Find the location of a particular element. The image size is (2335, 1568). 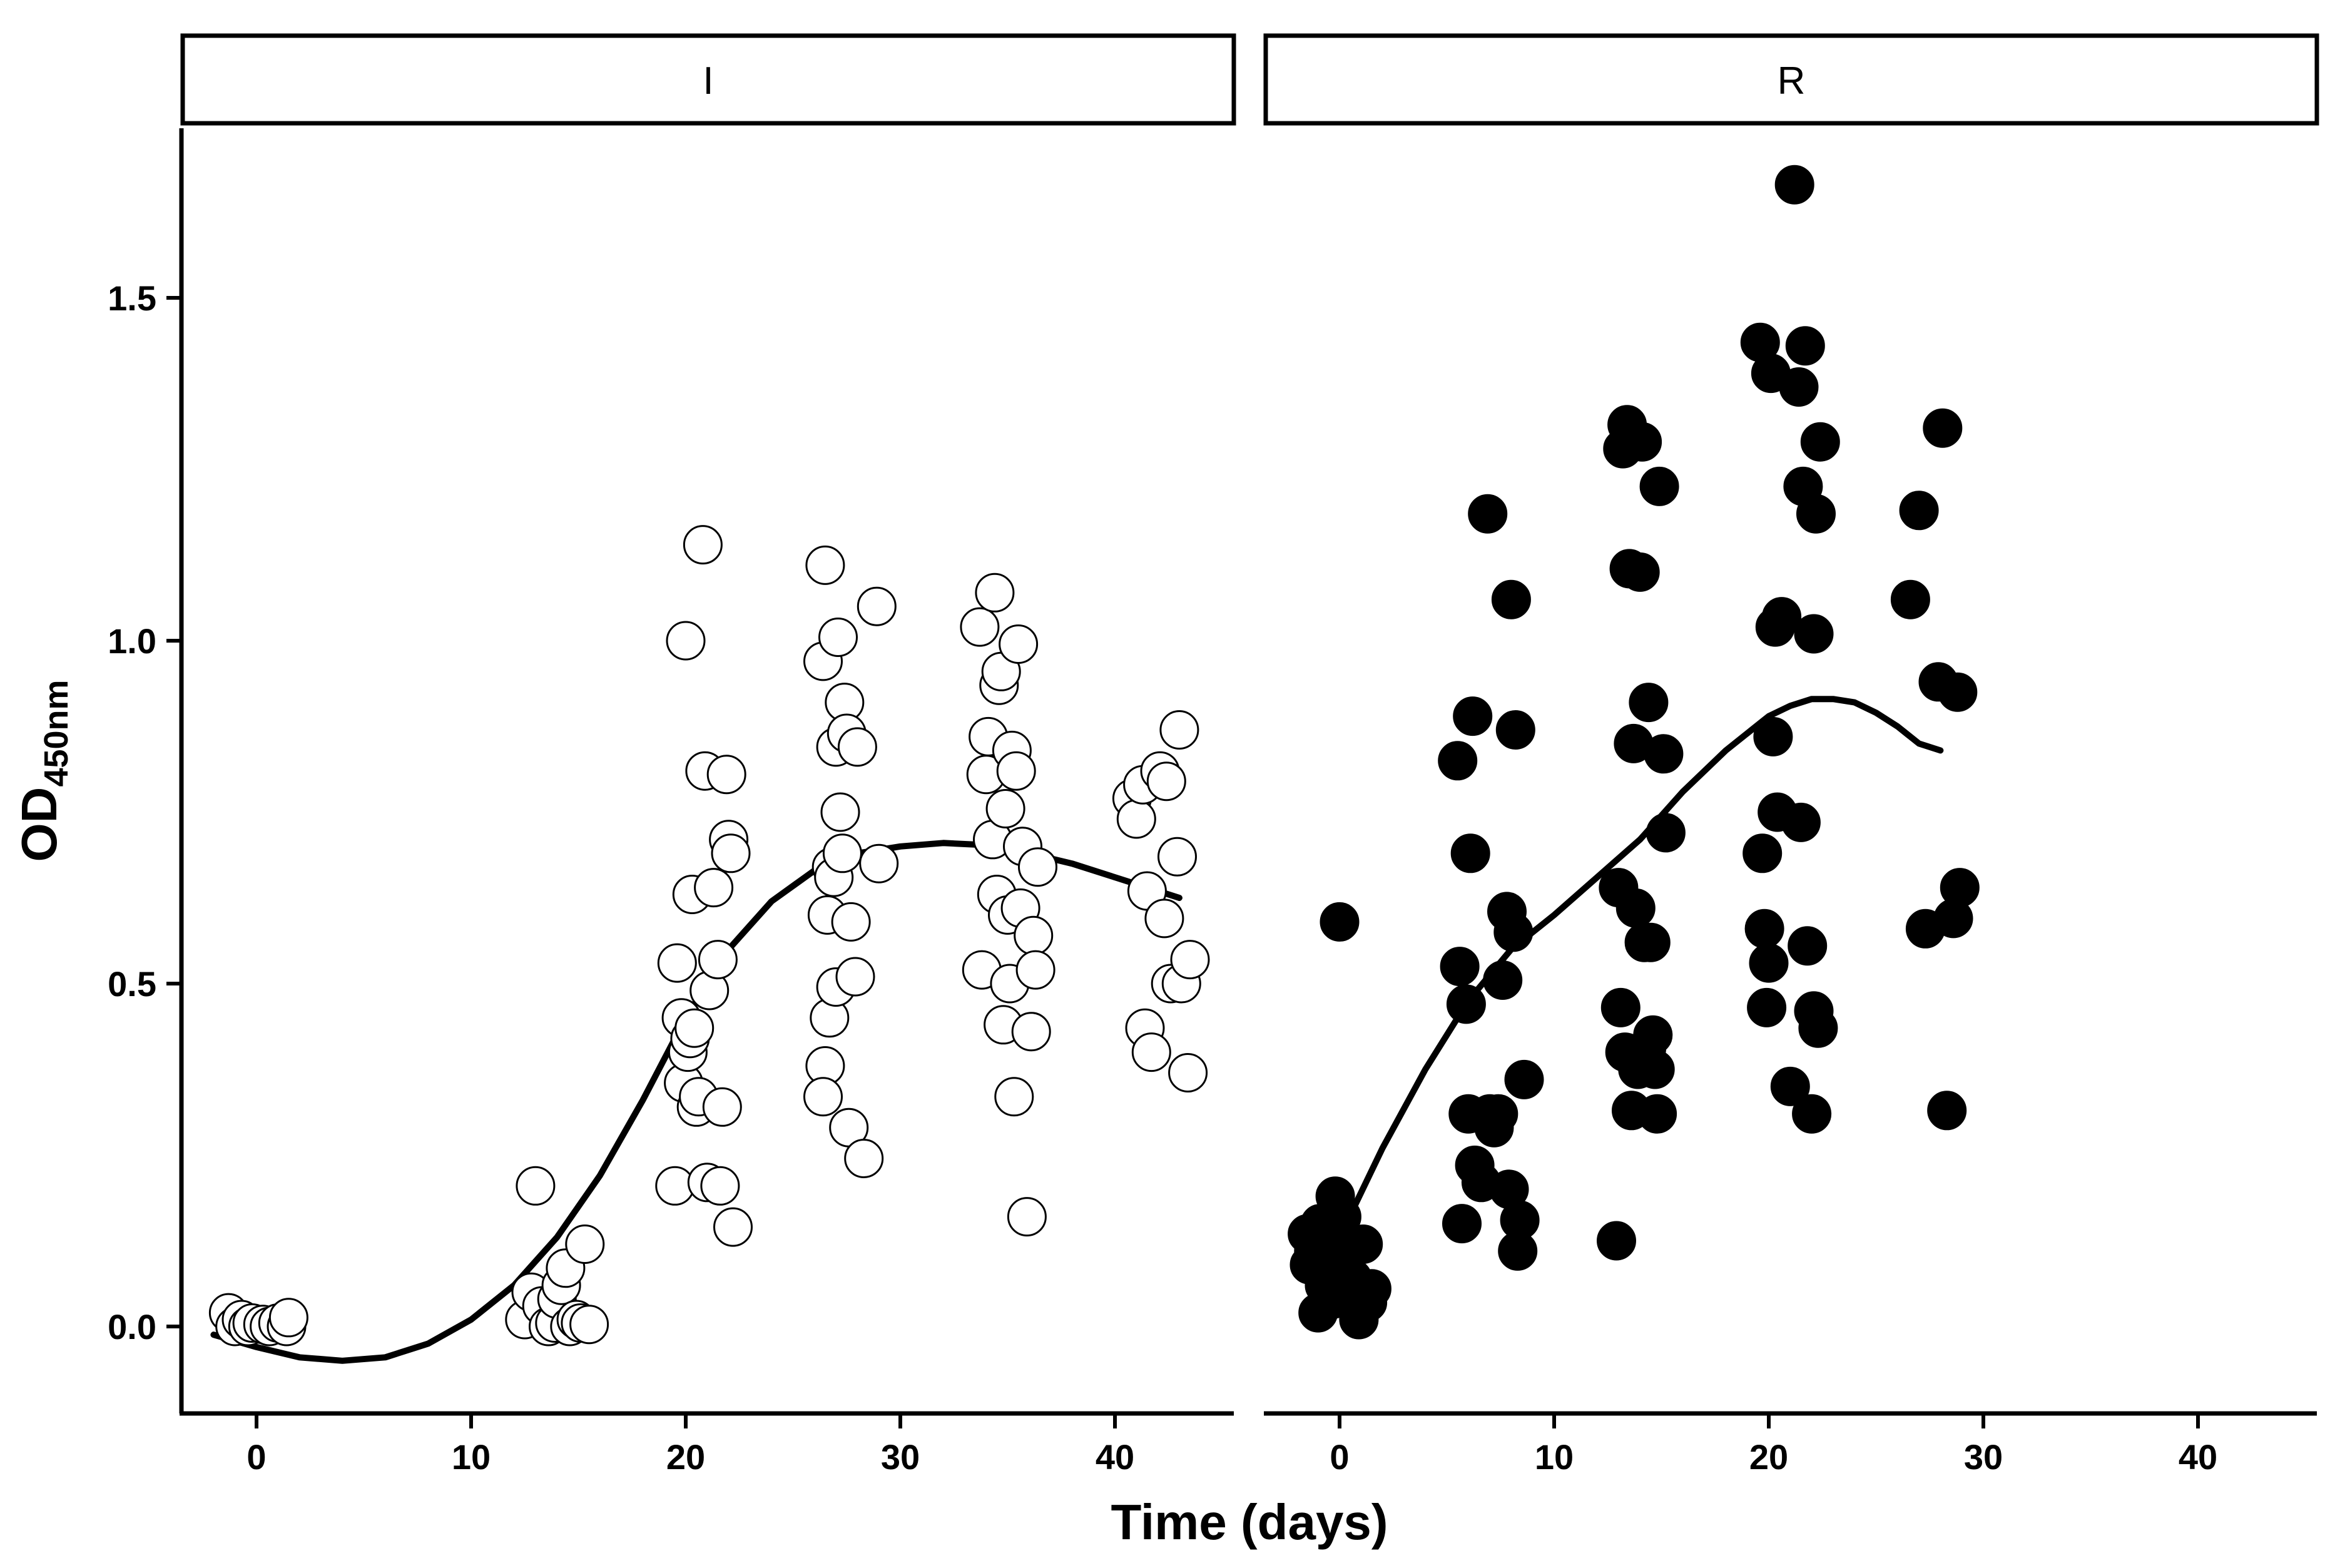

y-axis-title-subscript: 450nm is located at coordinates (56, 734).